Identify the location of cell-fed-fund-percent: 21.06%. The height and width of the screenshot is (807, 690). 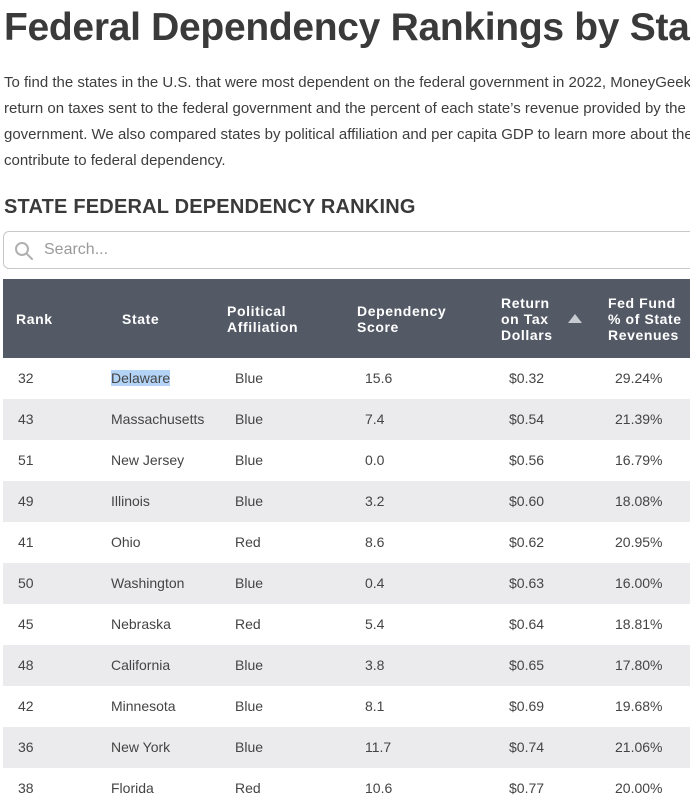
(638, 747).